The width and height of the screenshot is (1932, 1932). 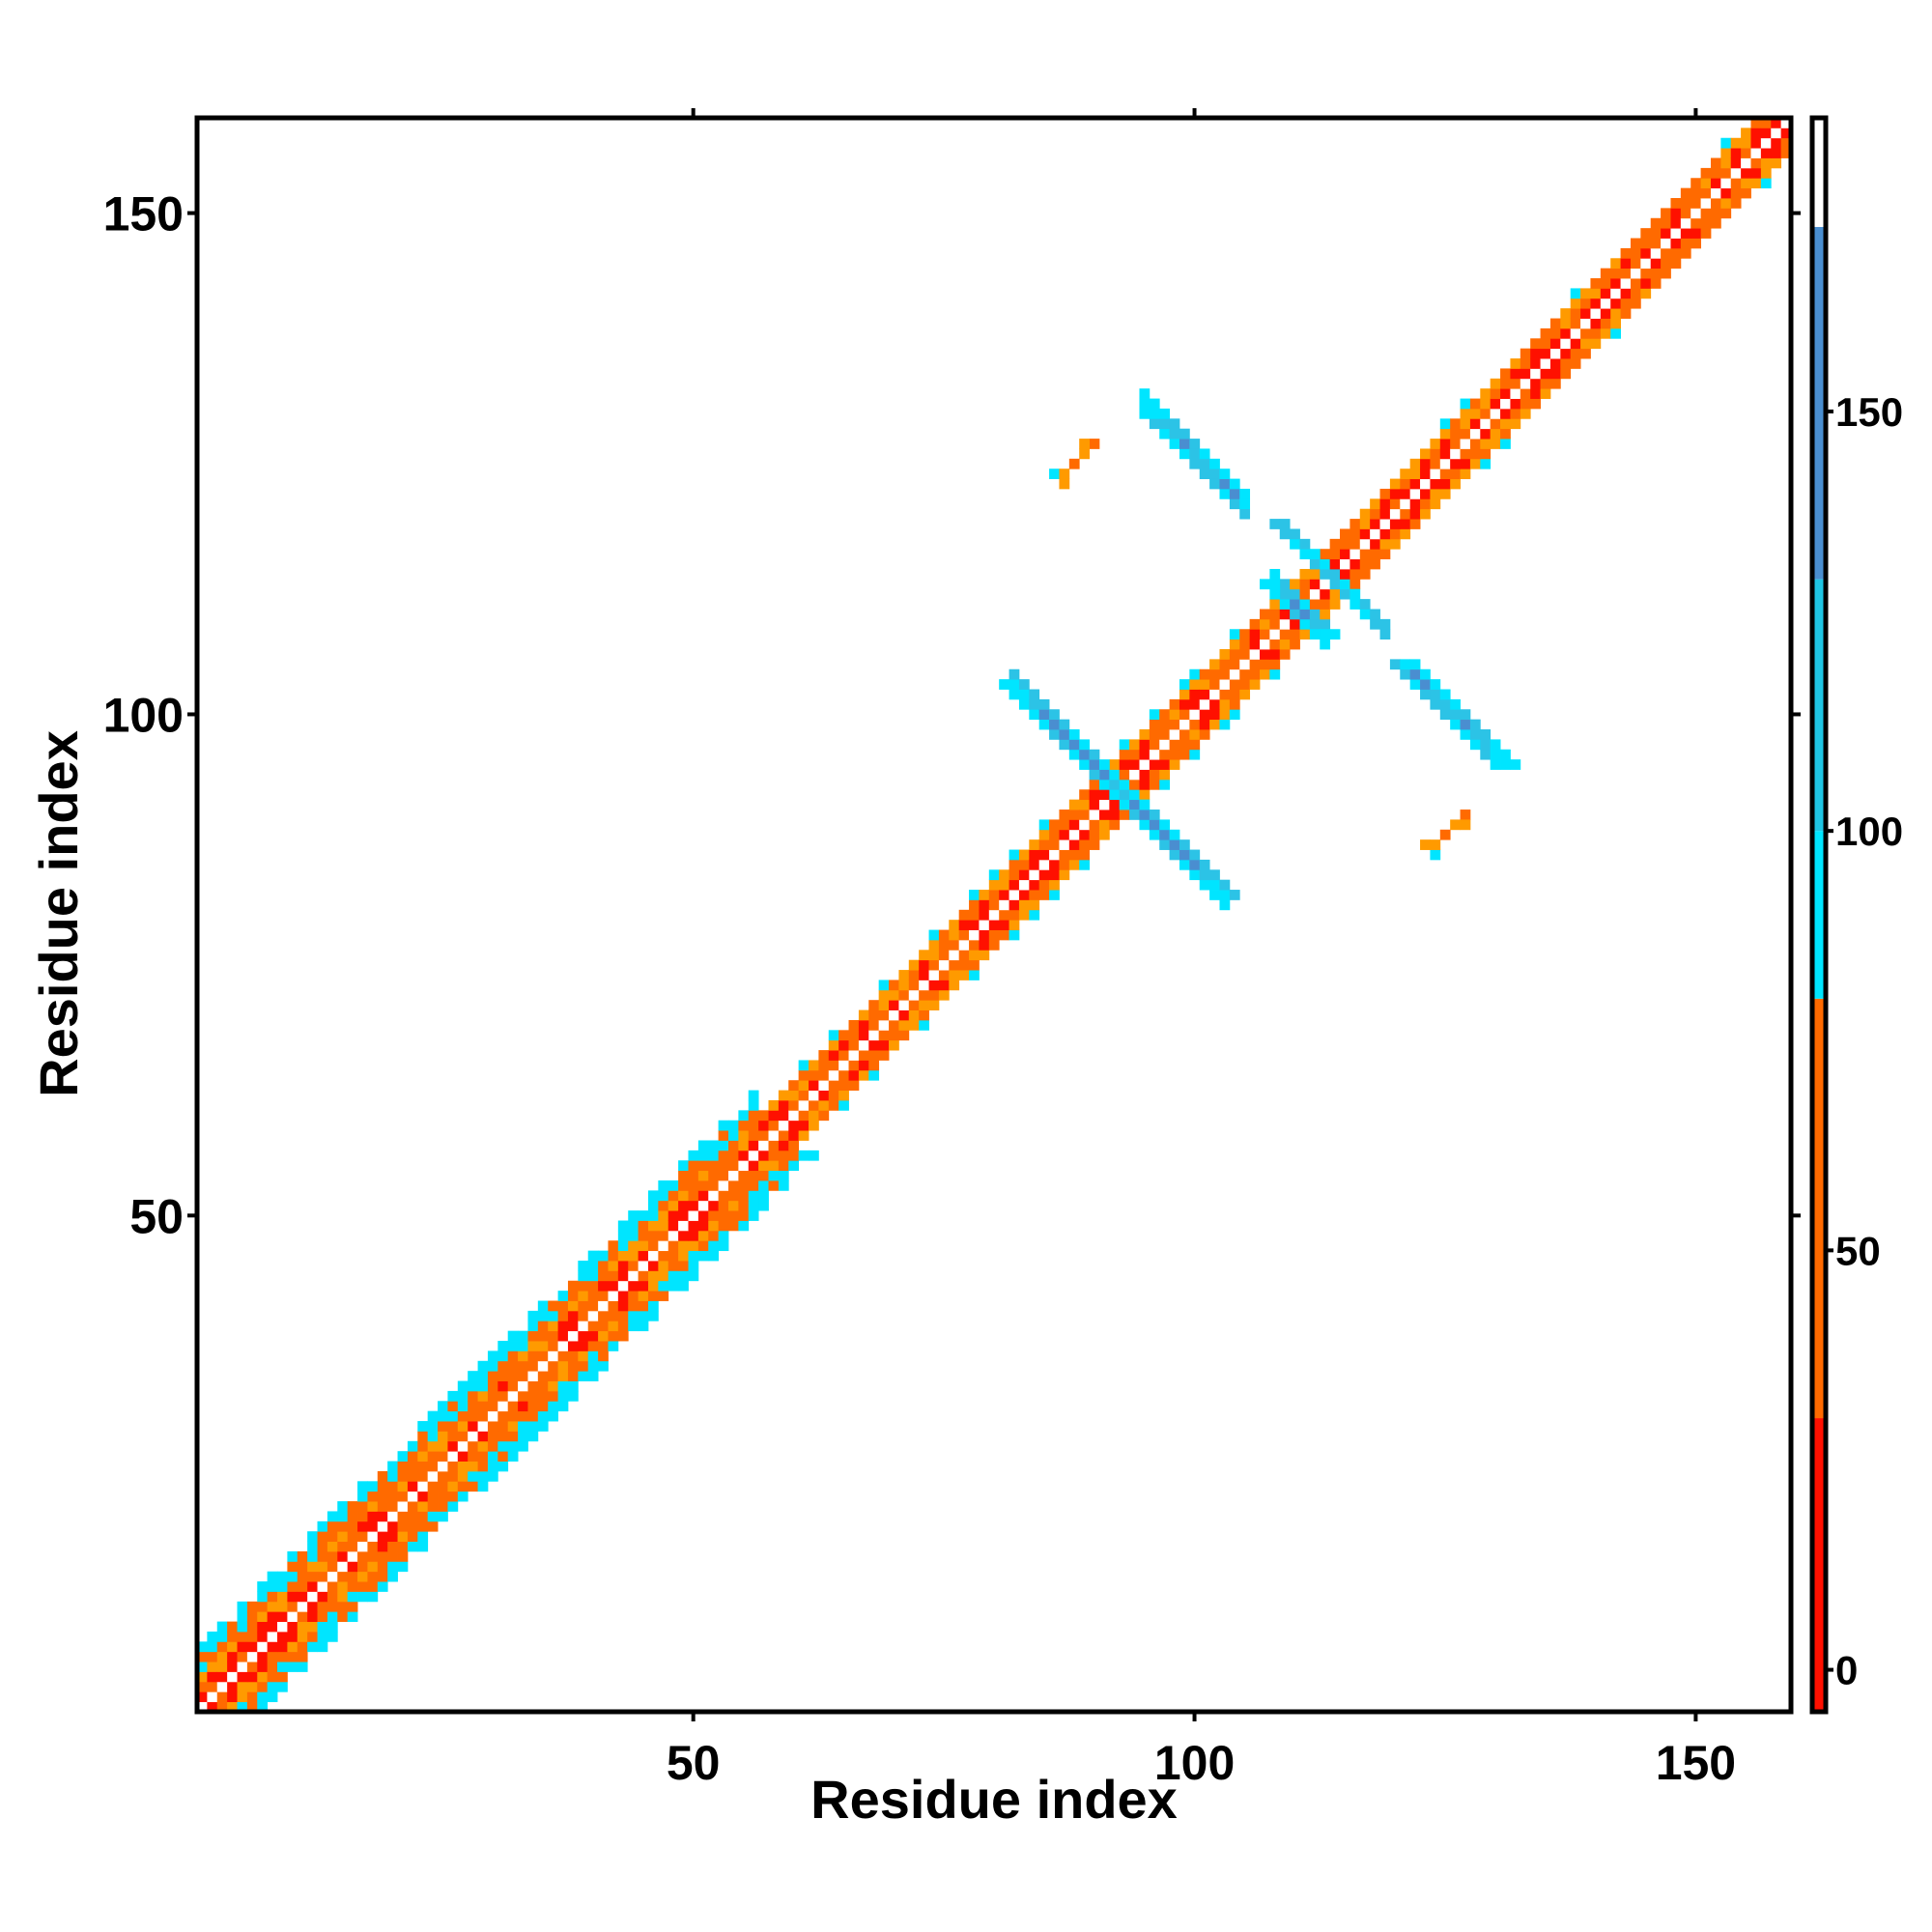 I want to click on colorbar-segment, so click(x=1819, y=915).